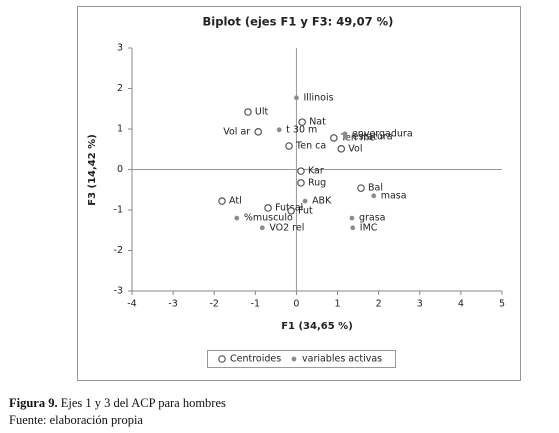 The width and height of the screenshot is (559, 433). What do you see at coordinates (172, 304) in the screenshot?
I see `x-tick-label: -3` at bounding box center [172, 304].